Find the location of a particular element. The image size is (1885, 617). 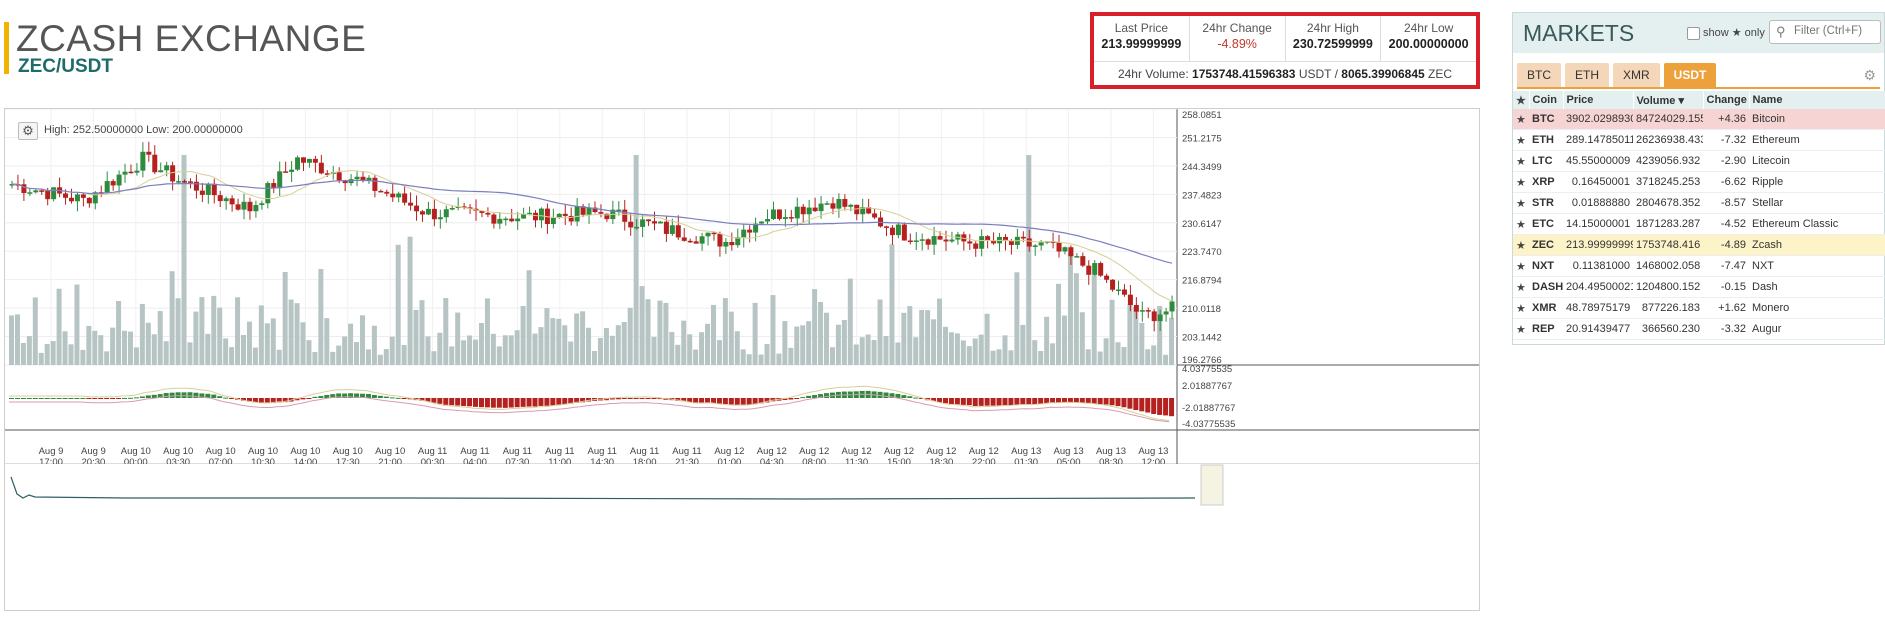

market-row-dash: ★ DASH 204.49500021 1204800.152 -0.15 Dash is located at coordinates (1699, 287).